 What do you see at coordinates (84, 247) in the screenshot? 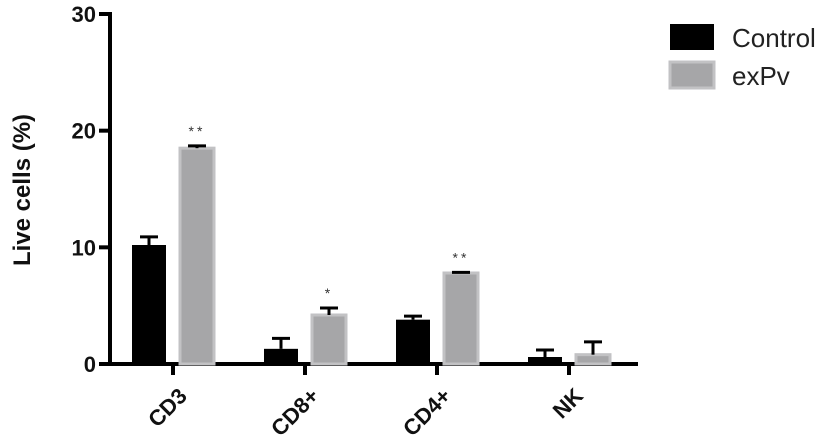
I see `y-tick-label: 10` at bounding box center [84, 247].